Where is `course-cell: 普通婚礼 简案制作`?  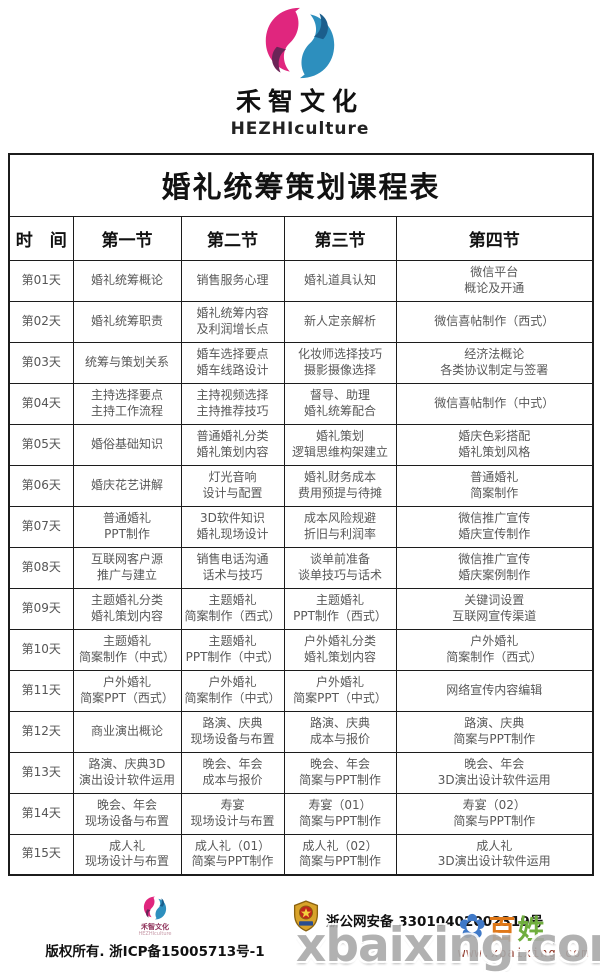 course-cell: 普通婚礼 简案制作 is located at coordinates (494, 485).